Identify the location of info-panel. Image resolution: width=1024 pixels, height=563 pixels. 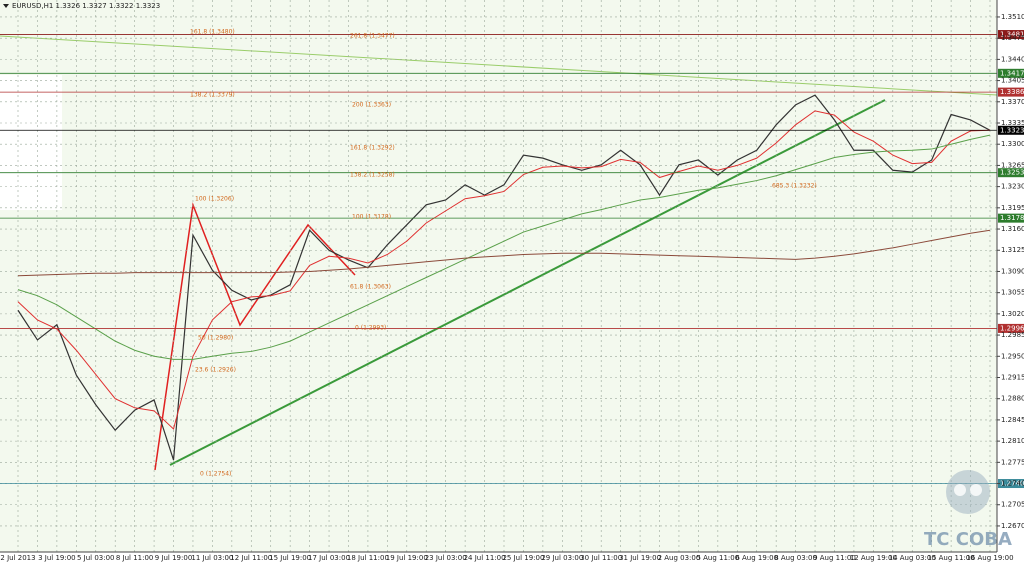
(31, 142).